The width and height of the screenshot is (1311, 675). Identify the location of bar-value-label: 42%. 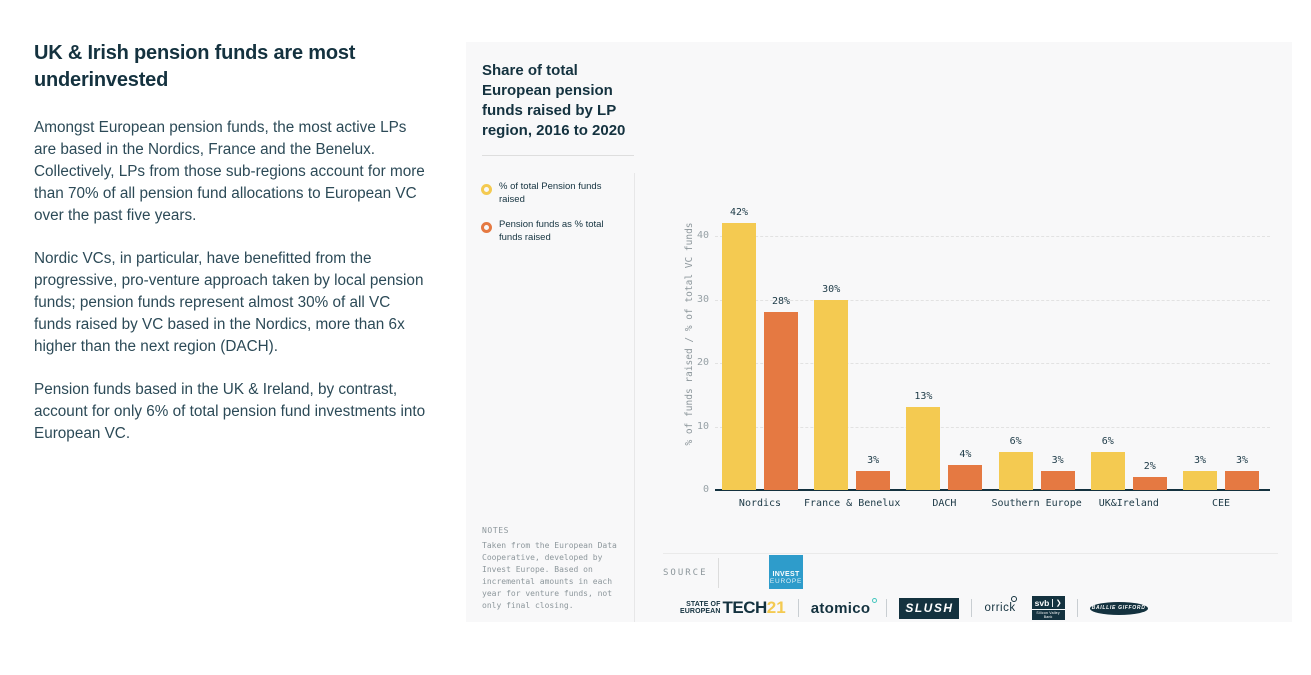
(739, 213).